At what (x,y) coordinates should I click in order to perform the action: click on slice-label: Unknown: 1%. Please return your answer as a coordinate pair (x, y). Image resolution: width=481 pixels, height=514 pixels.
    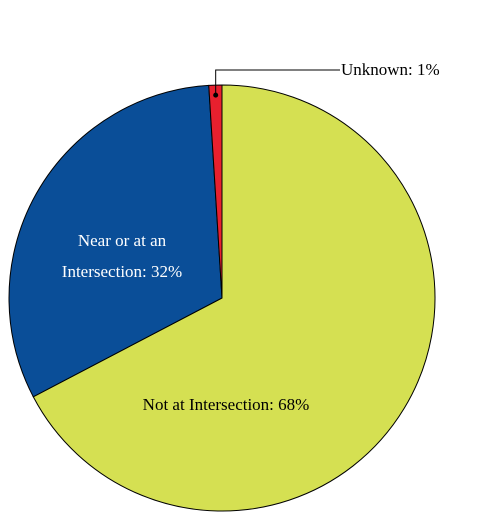
    Looking at the image, I should click on (390, 69).